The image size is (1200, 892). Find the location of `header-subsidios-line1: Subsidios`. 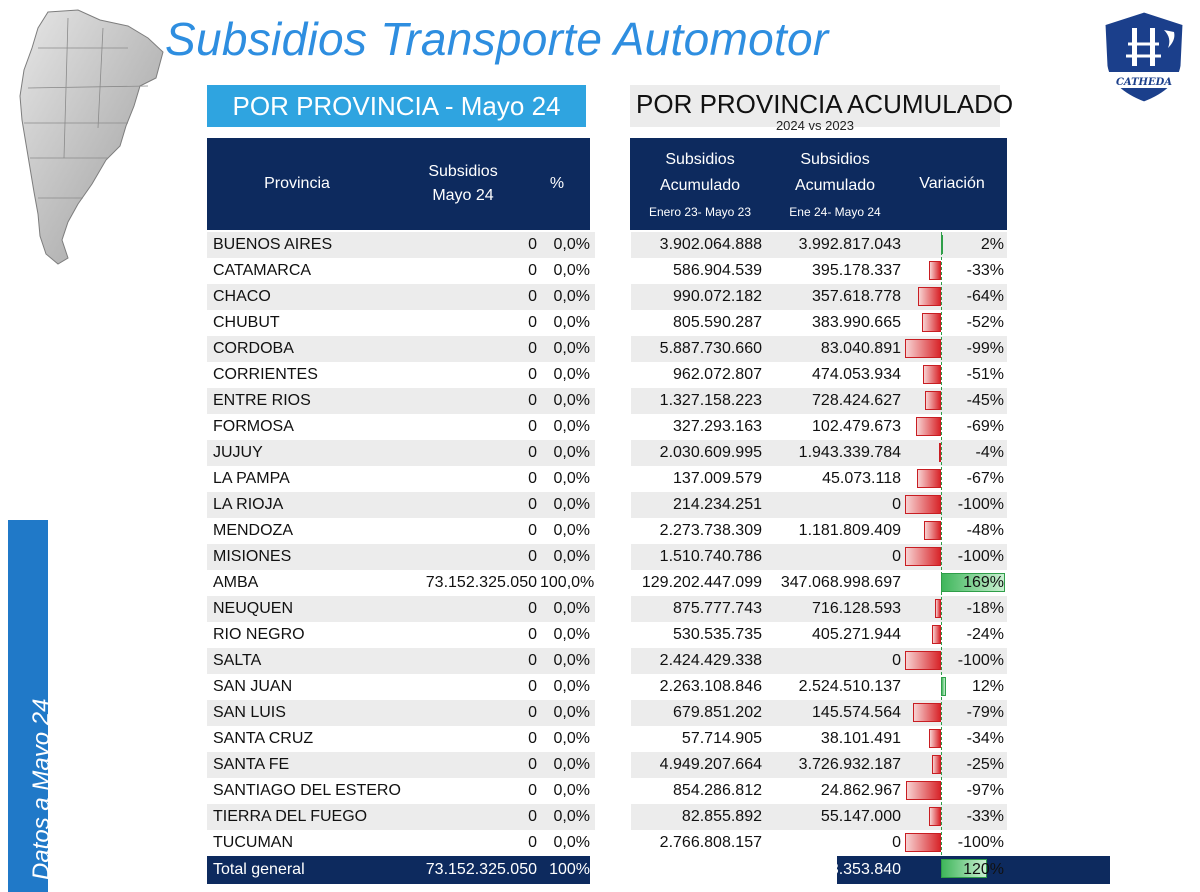

header-subsidios-line1: Subsidios is located at coordinates (463, 171).